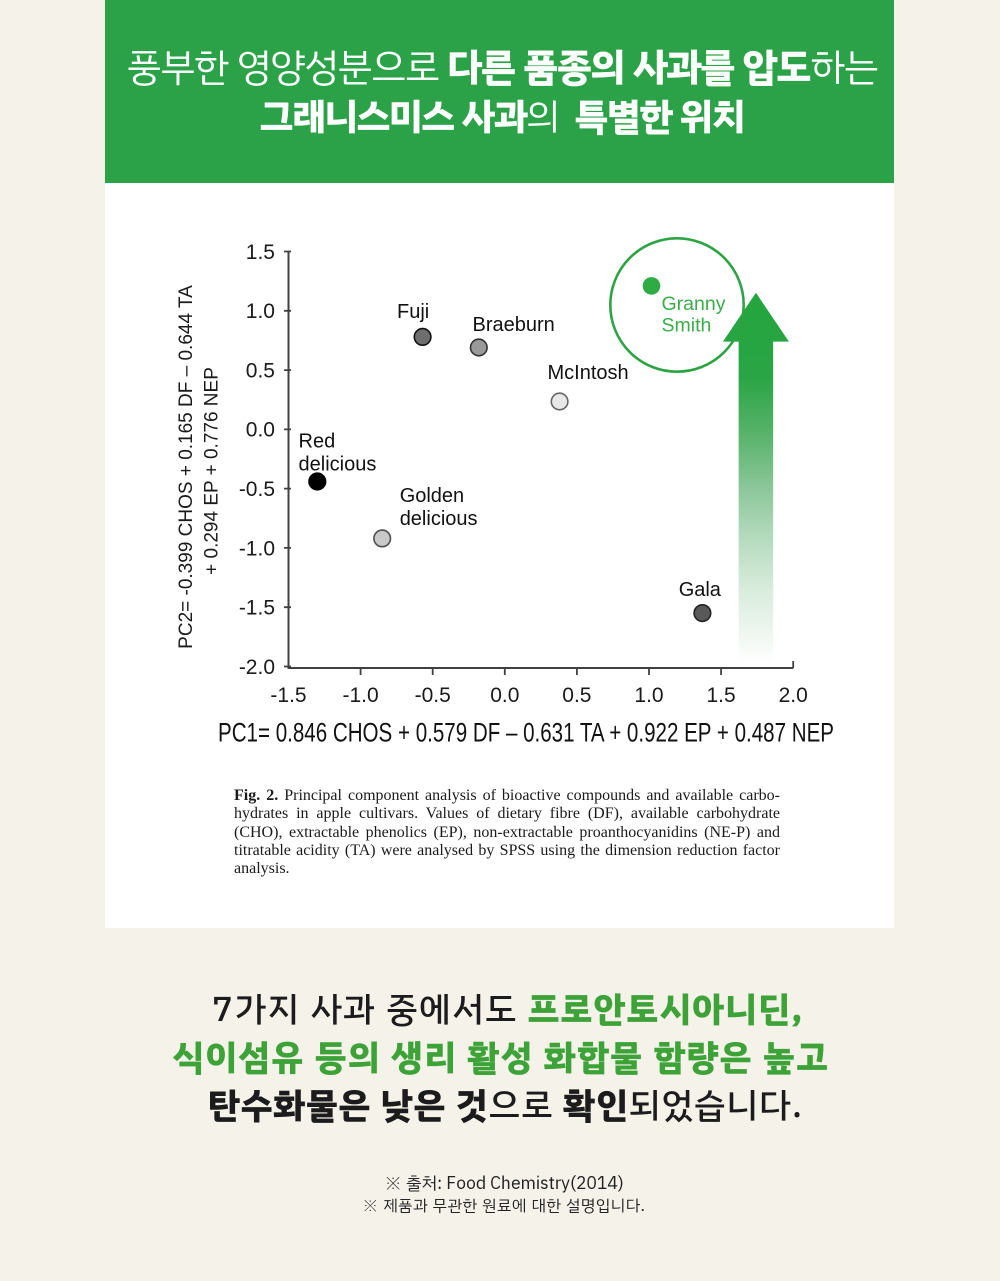  What do you see at coordinates (793, 695) in the screenshot?
I see `svg-text: 2.0` at bounding box center [793, 695].